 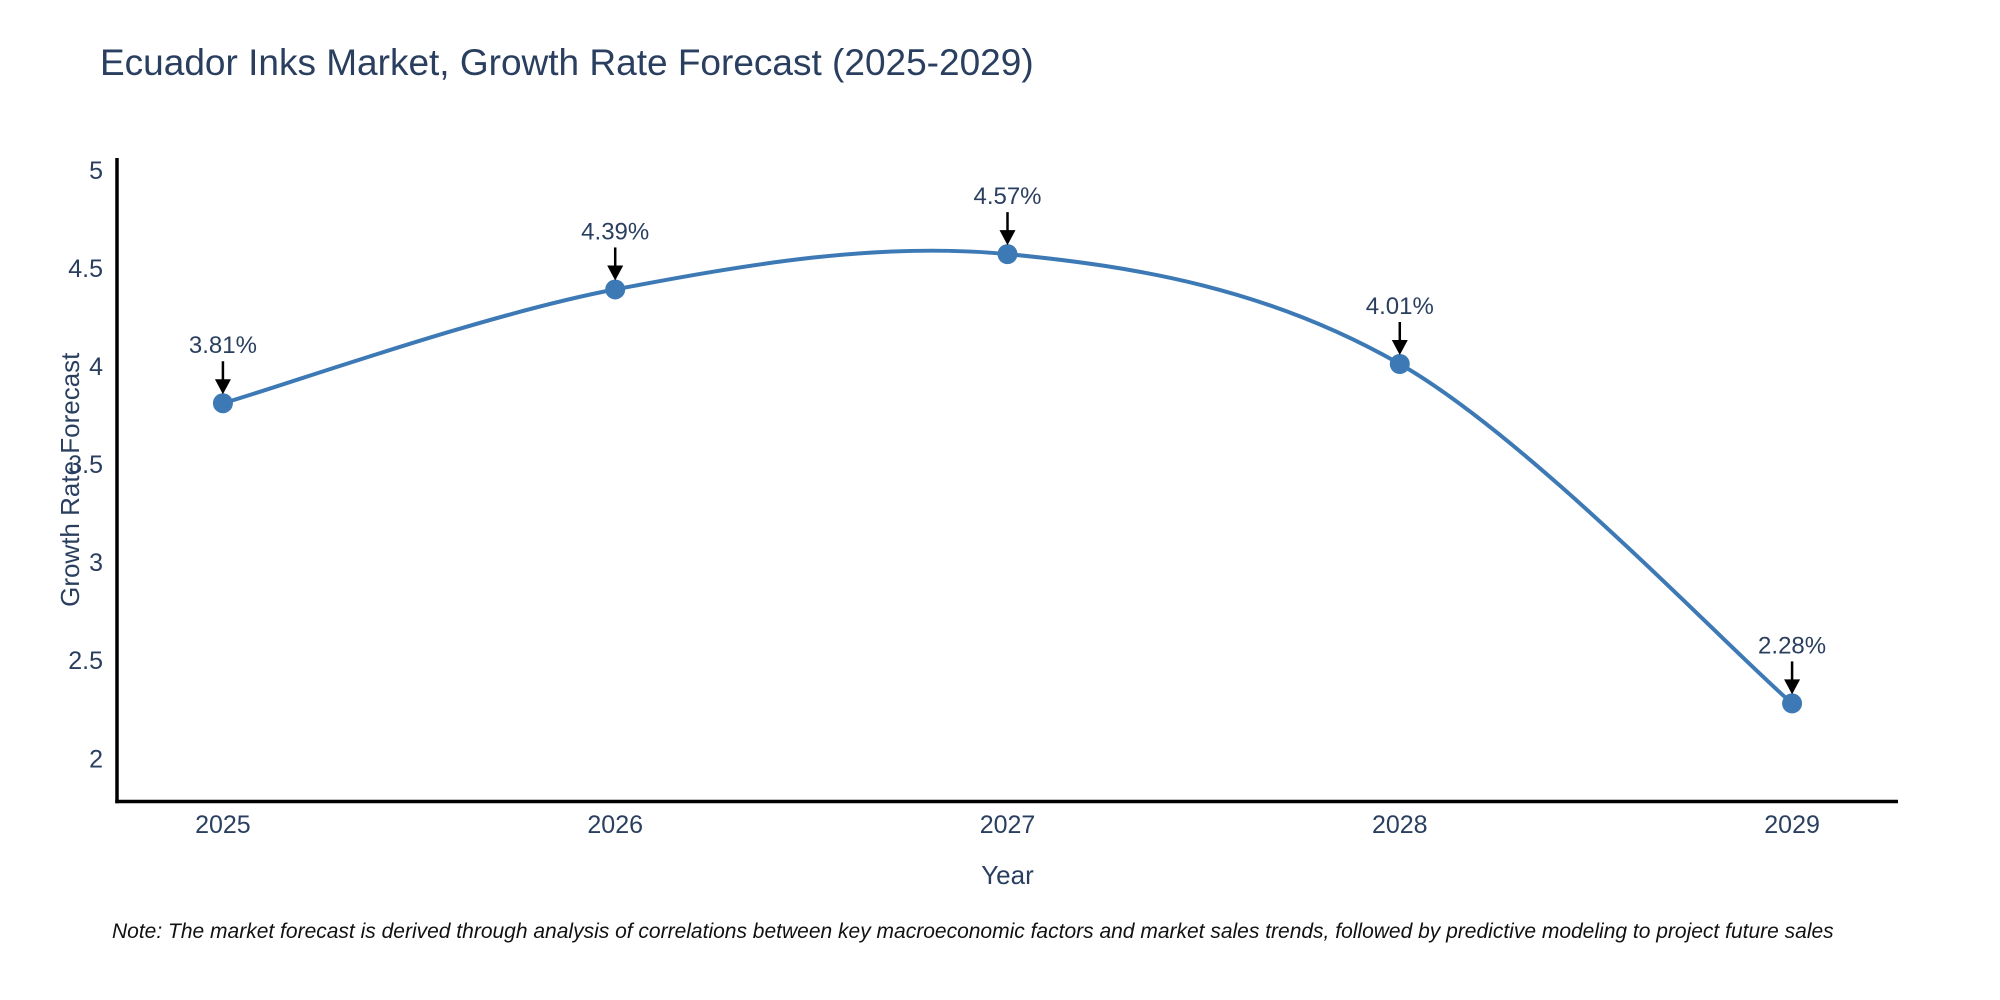 I want to click on data-point-label: 4.01%, so click(x=1400, y=306).